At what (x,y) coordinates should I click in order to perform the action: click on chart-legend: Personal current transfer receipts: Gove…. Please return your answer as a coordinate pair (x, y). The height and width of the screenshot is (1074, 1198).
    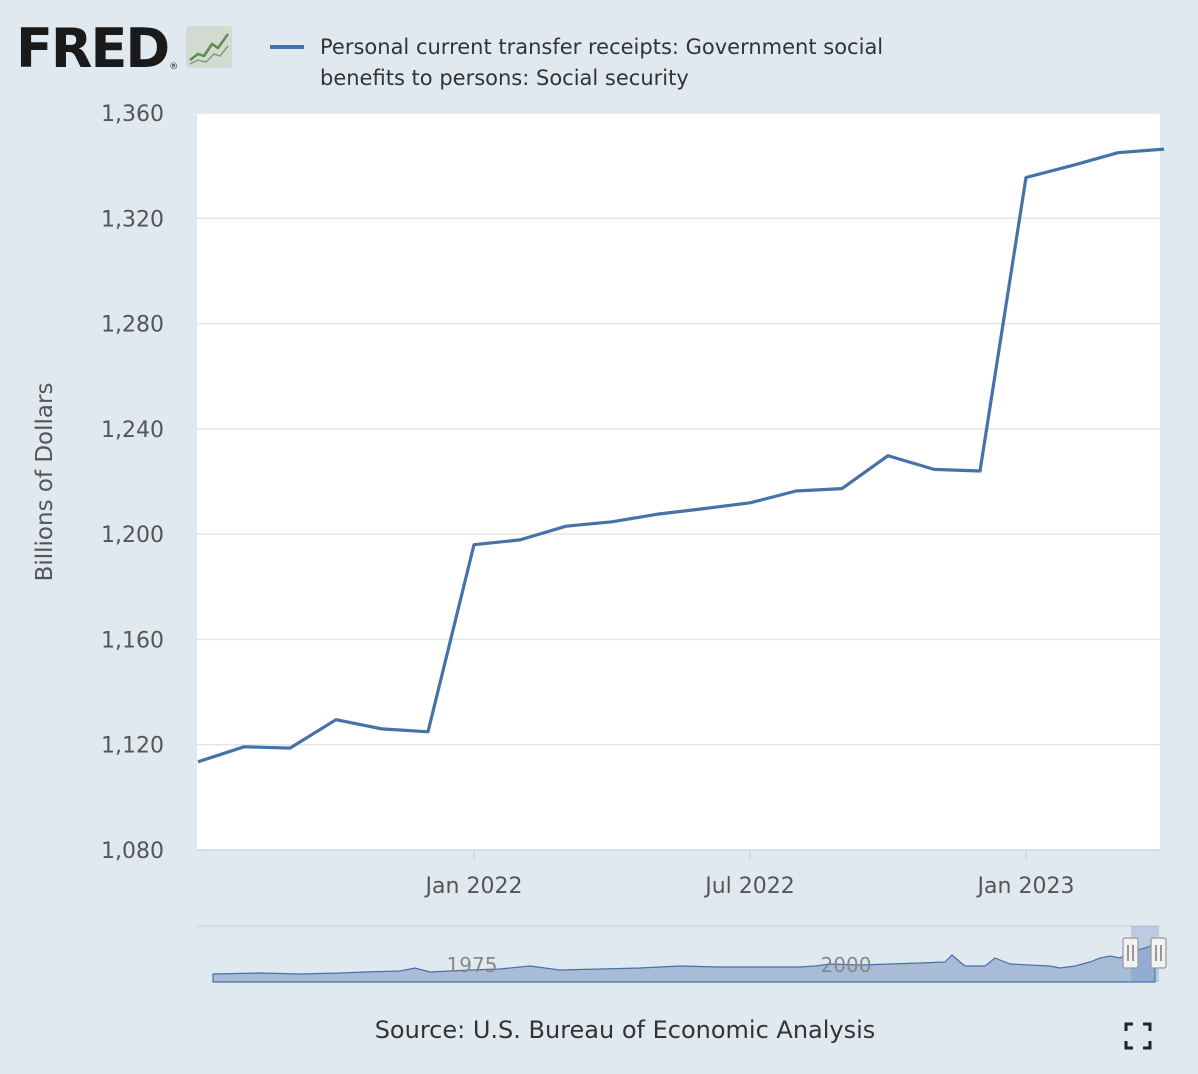
    Looking at the image, I should click on (595, 63).